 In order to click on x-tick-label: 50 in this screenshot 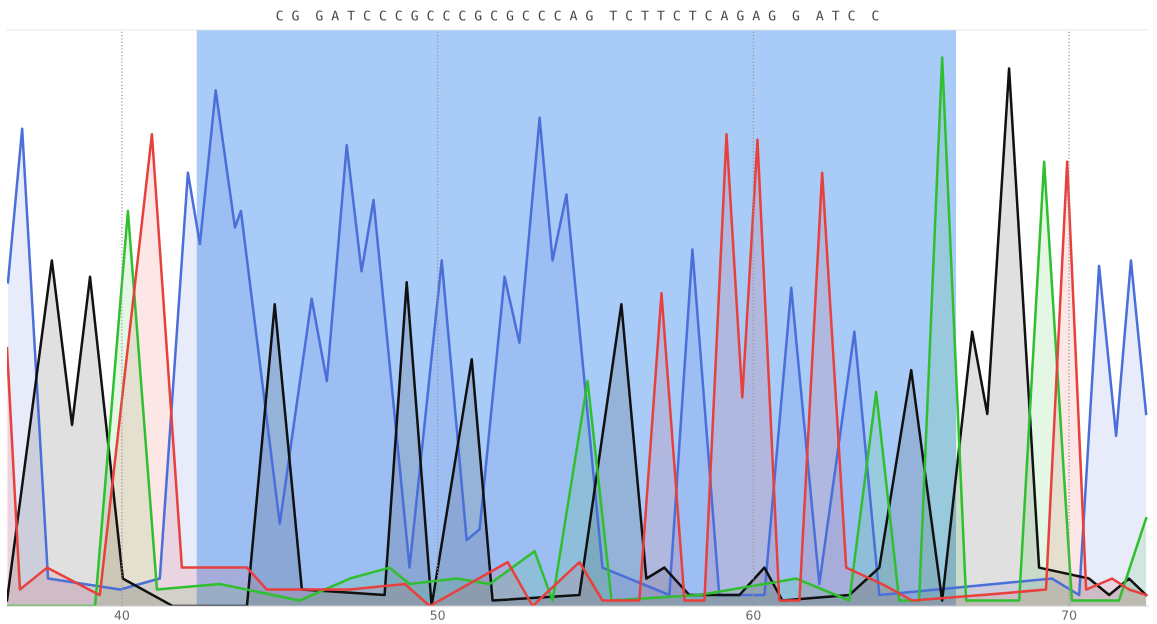, I will do `click(437, 615)`.